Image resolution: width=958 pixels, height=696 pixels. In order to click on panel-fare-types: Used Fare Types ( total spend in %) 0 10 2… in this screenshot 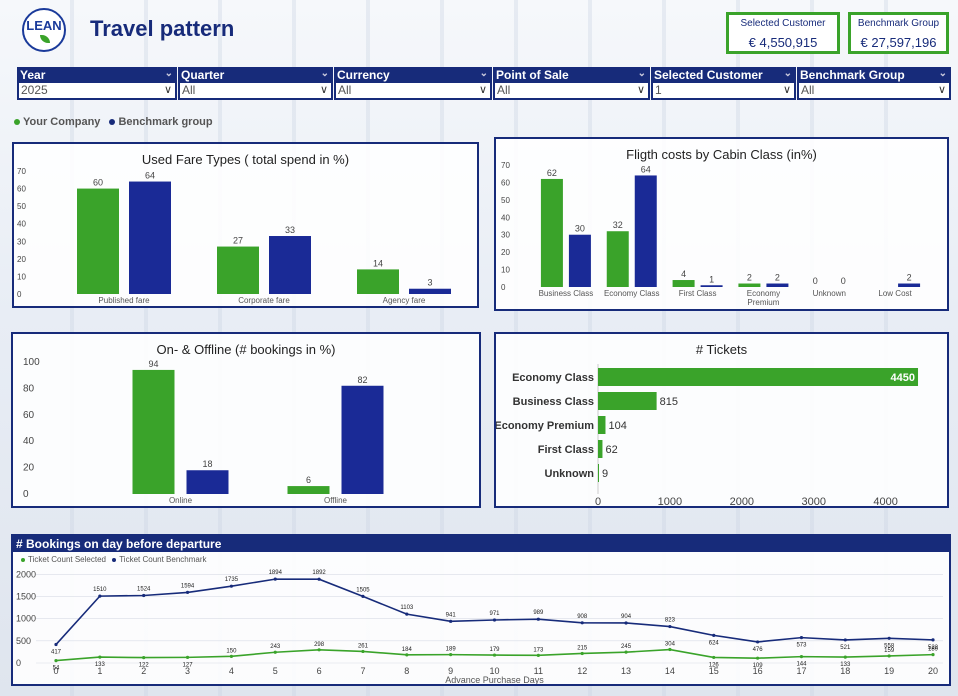, I will do `click(245, 225)`.